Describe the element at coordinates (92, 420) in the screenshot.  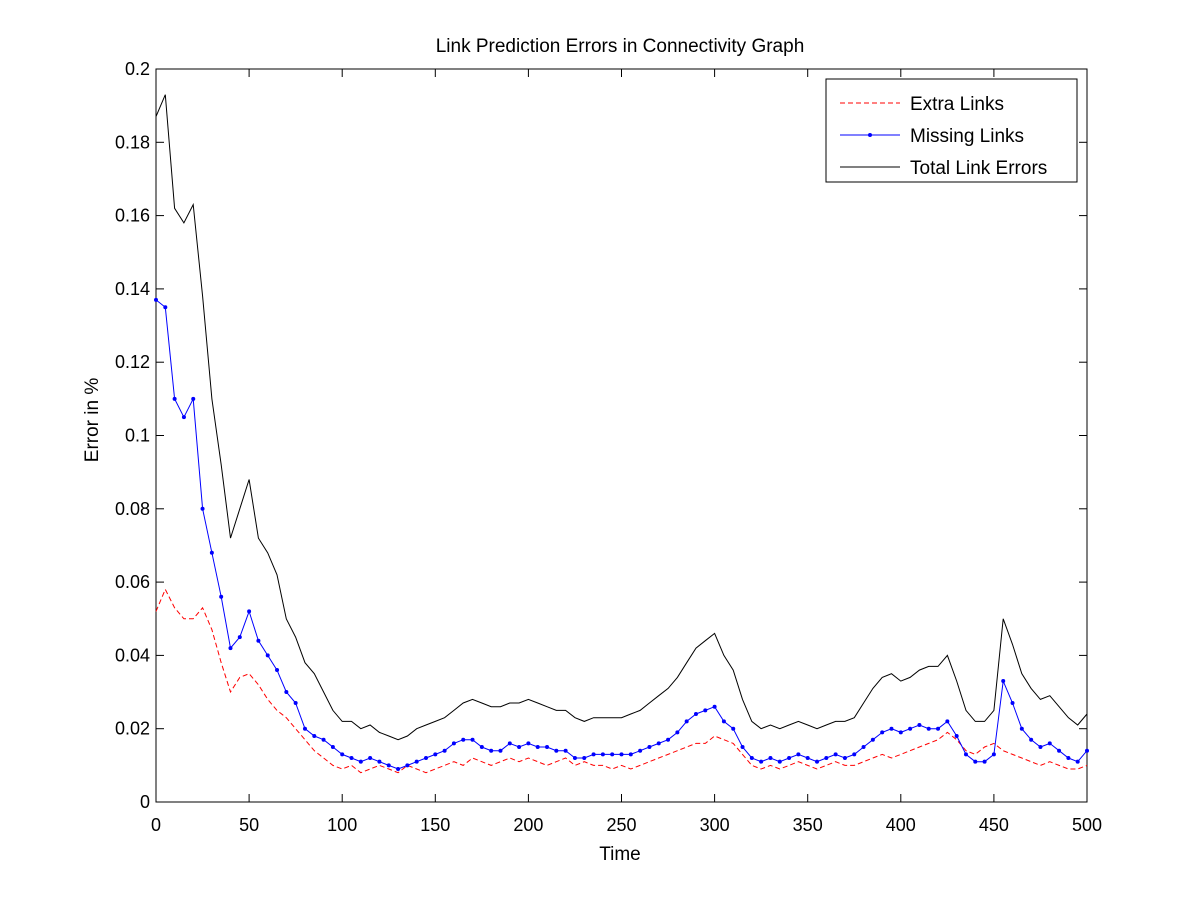
I see `y-axis-label: Error in %` at that location.